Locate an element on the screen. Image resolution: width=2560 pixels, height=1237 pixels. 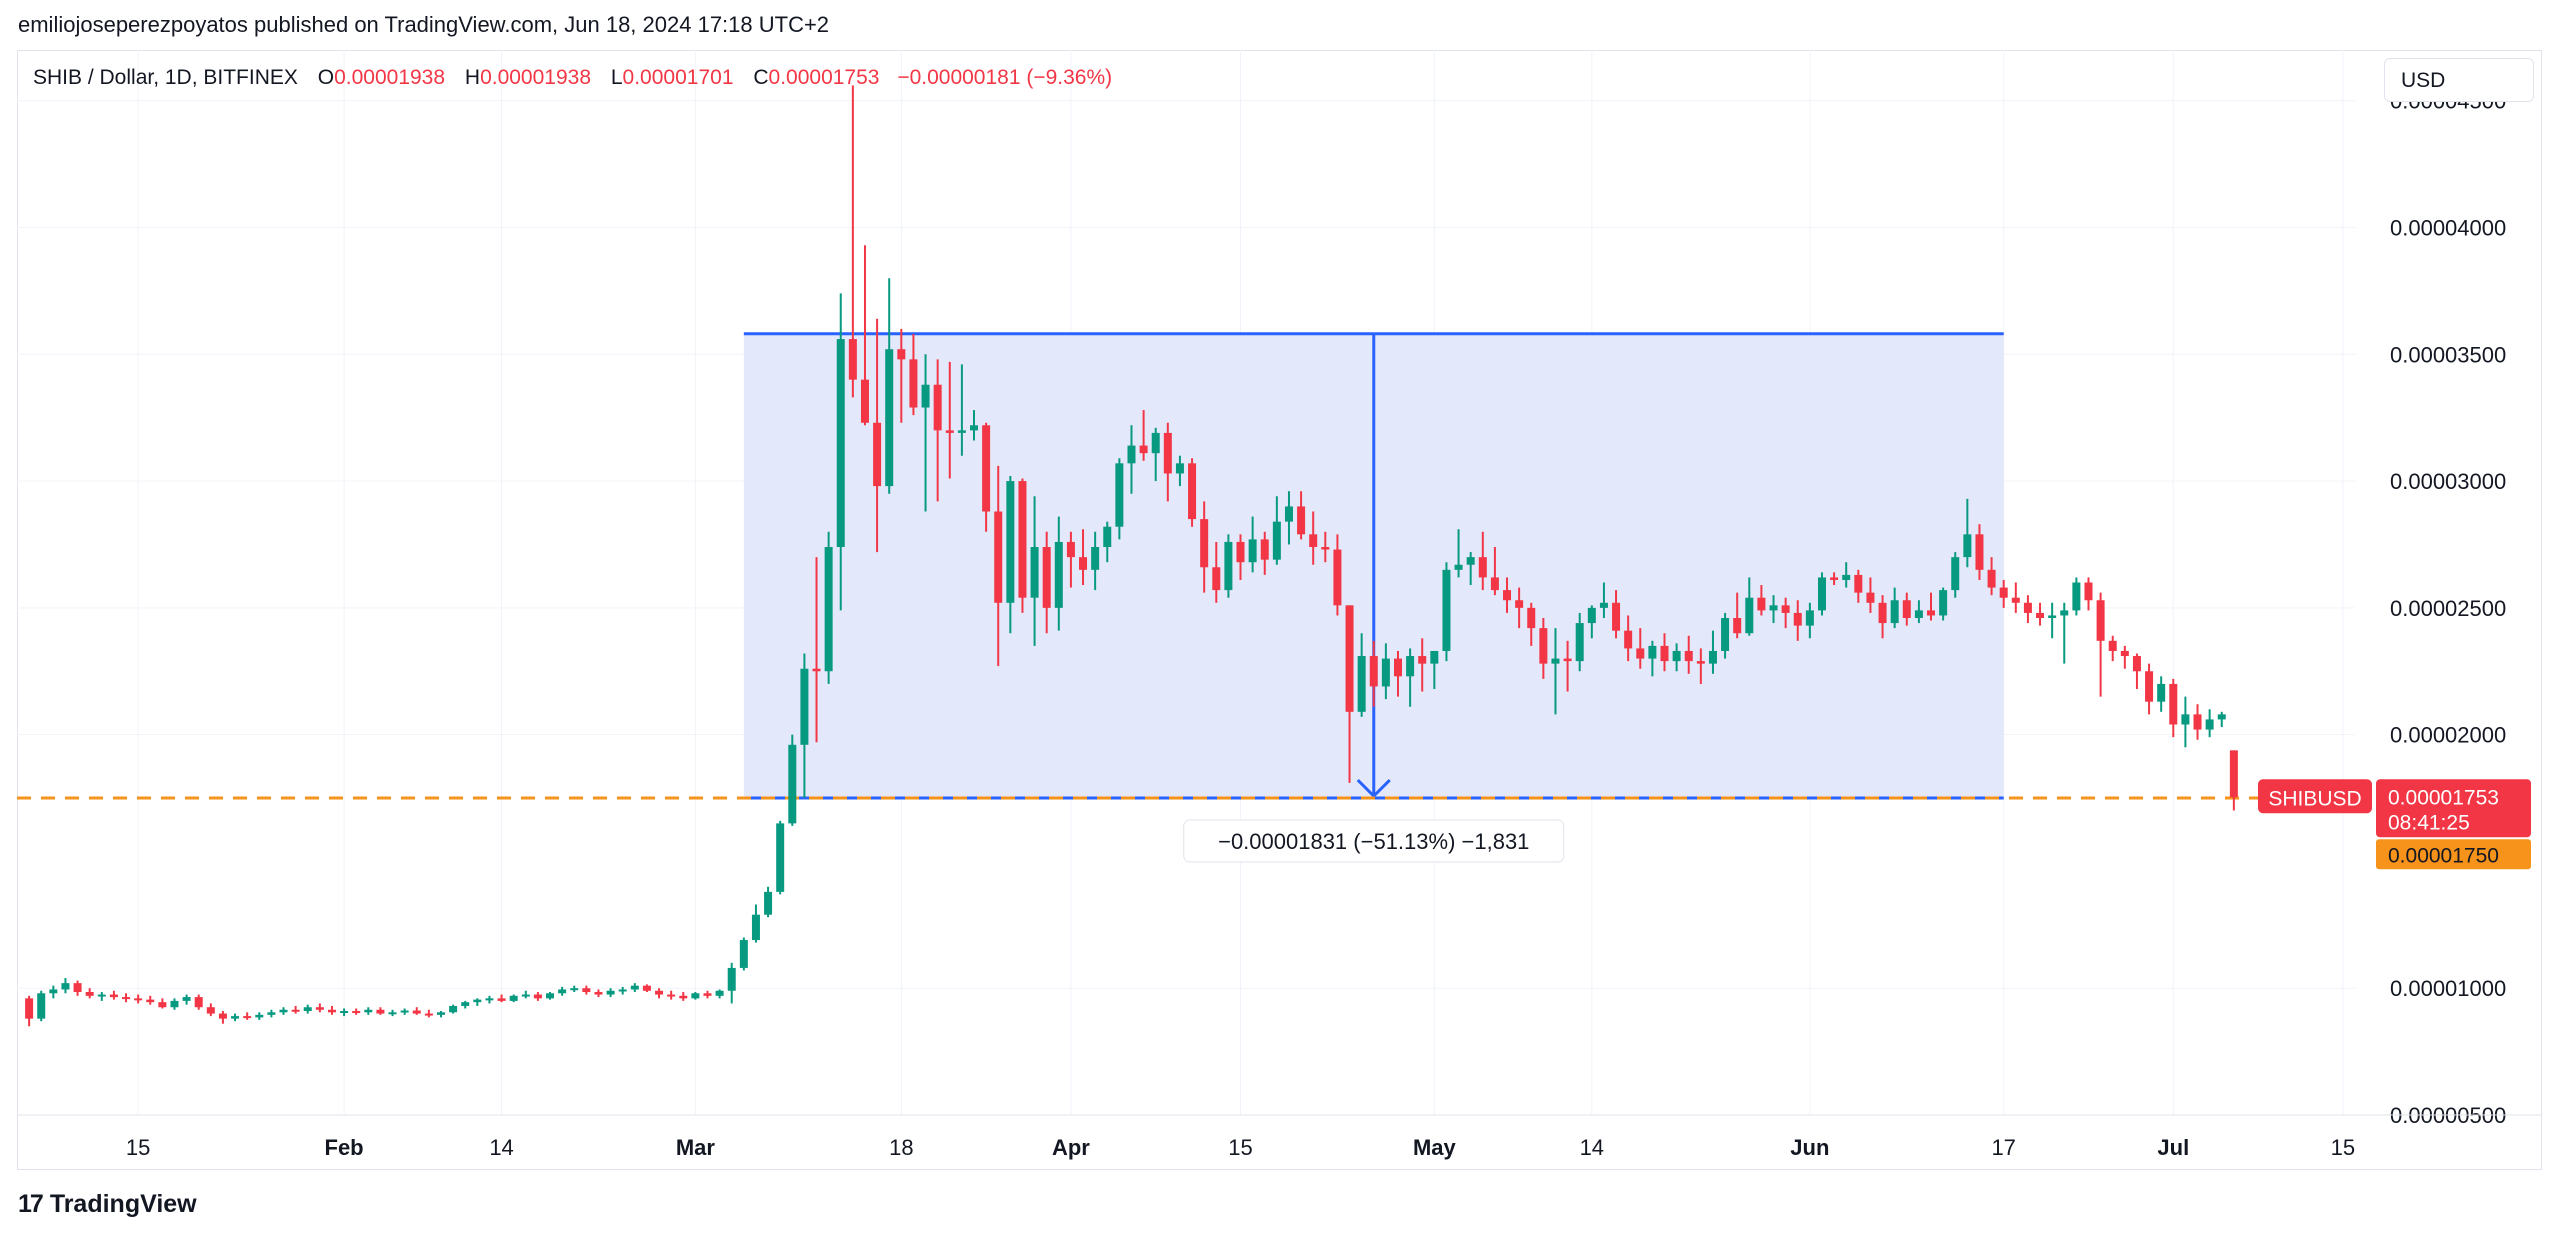
currency-selector: USD is located at coordinates (2459, 80).